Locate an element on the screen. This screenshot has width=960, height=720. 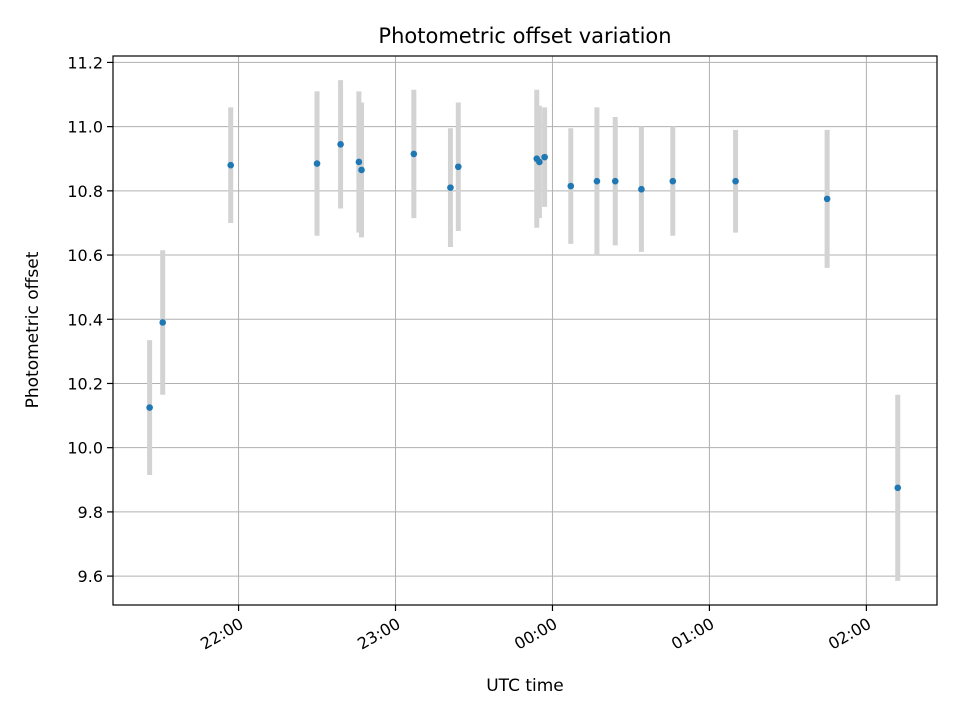
x-tick-label: 23:00 is located at coordinates (378, 634).